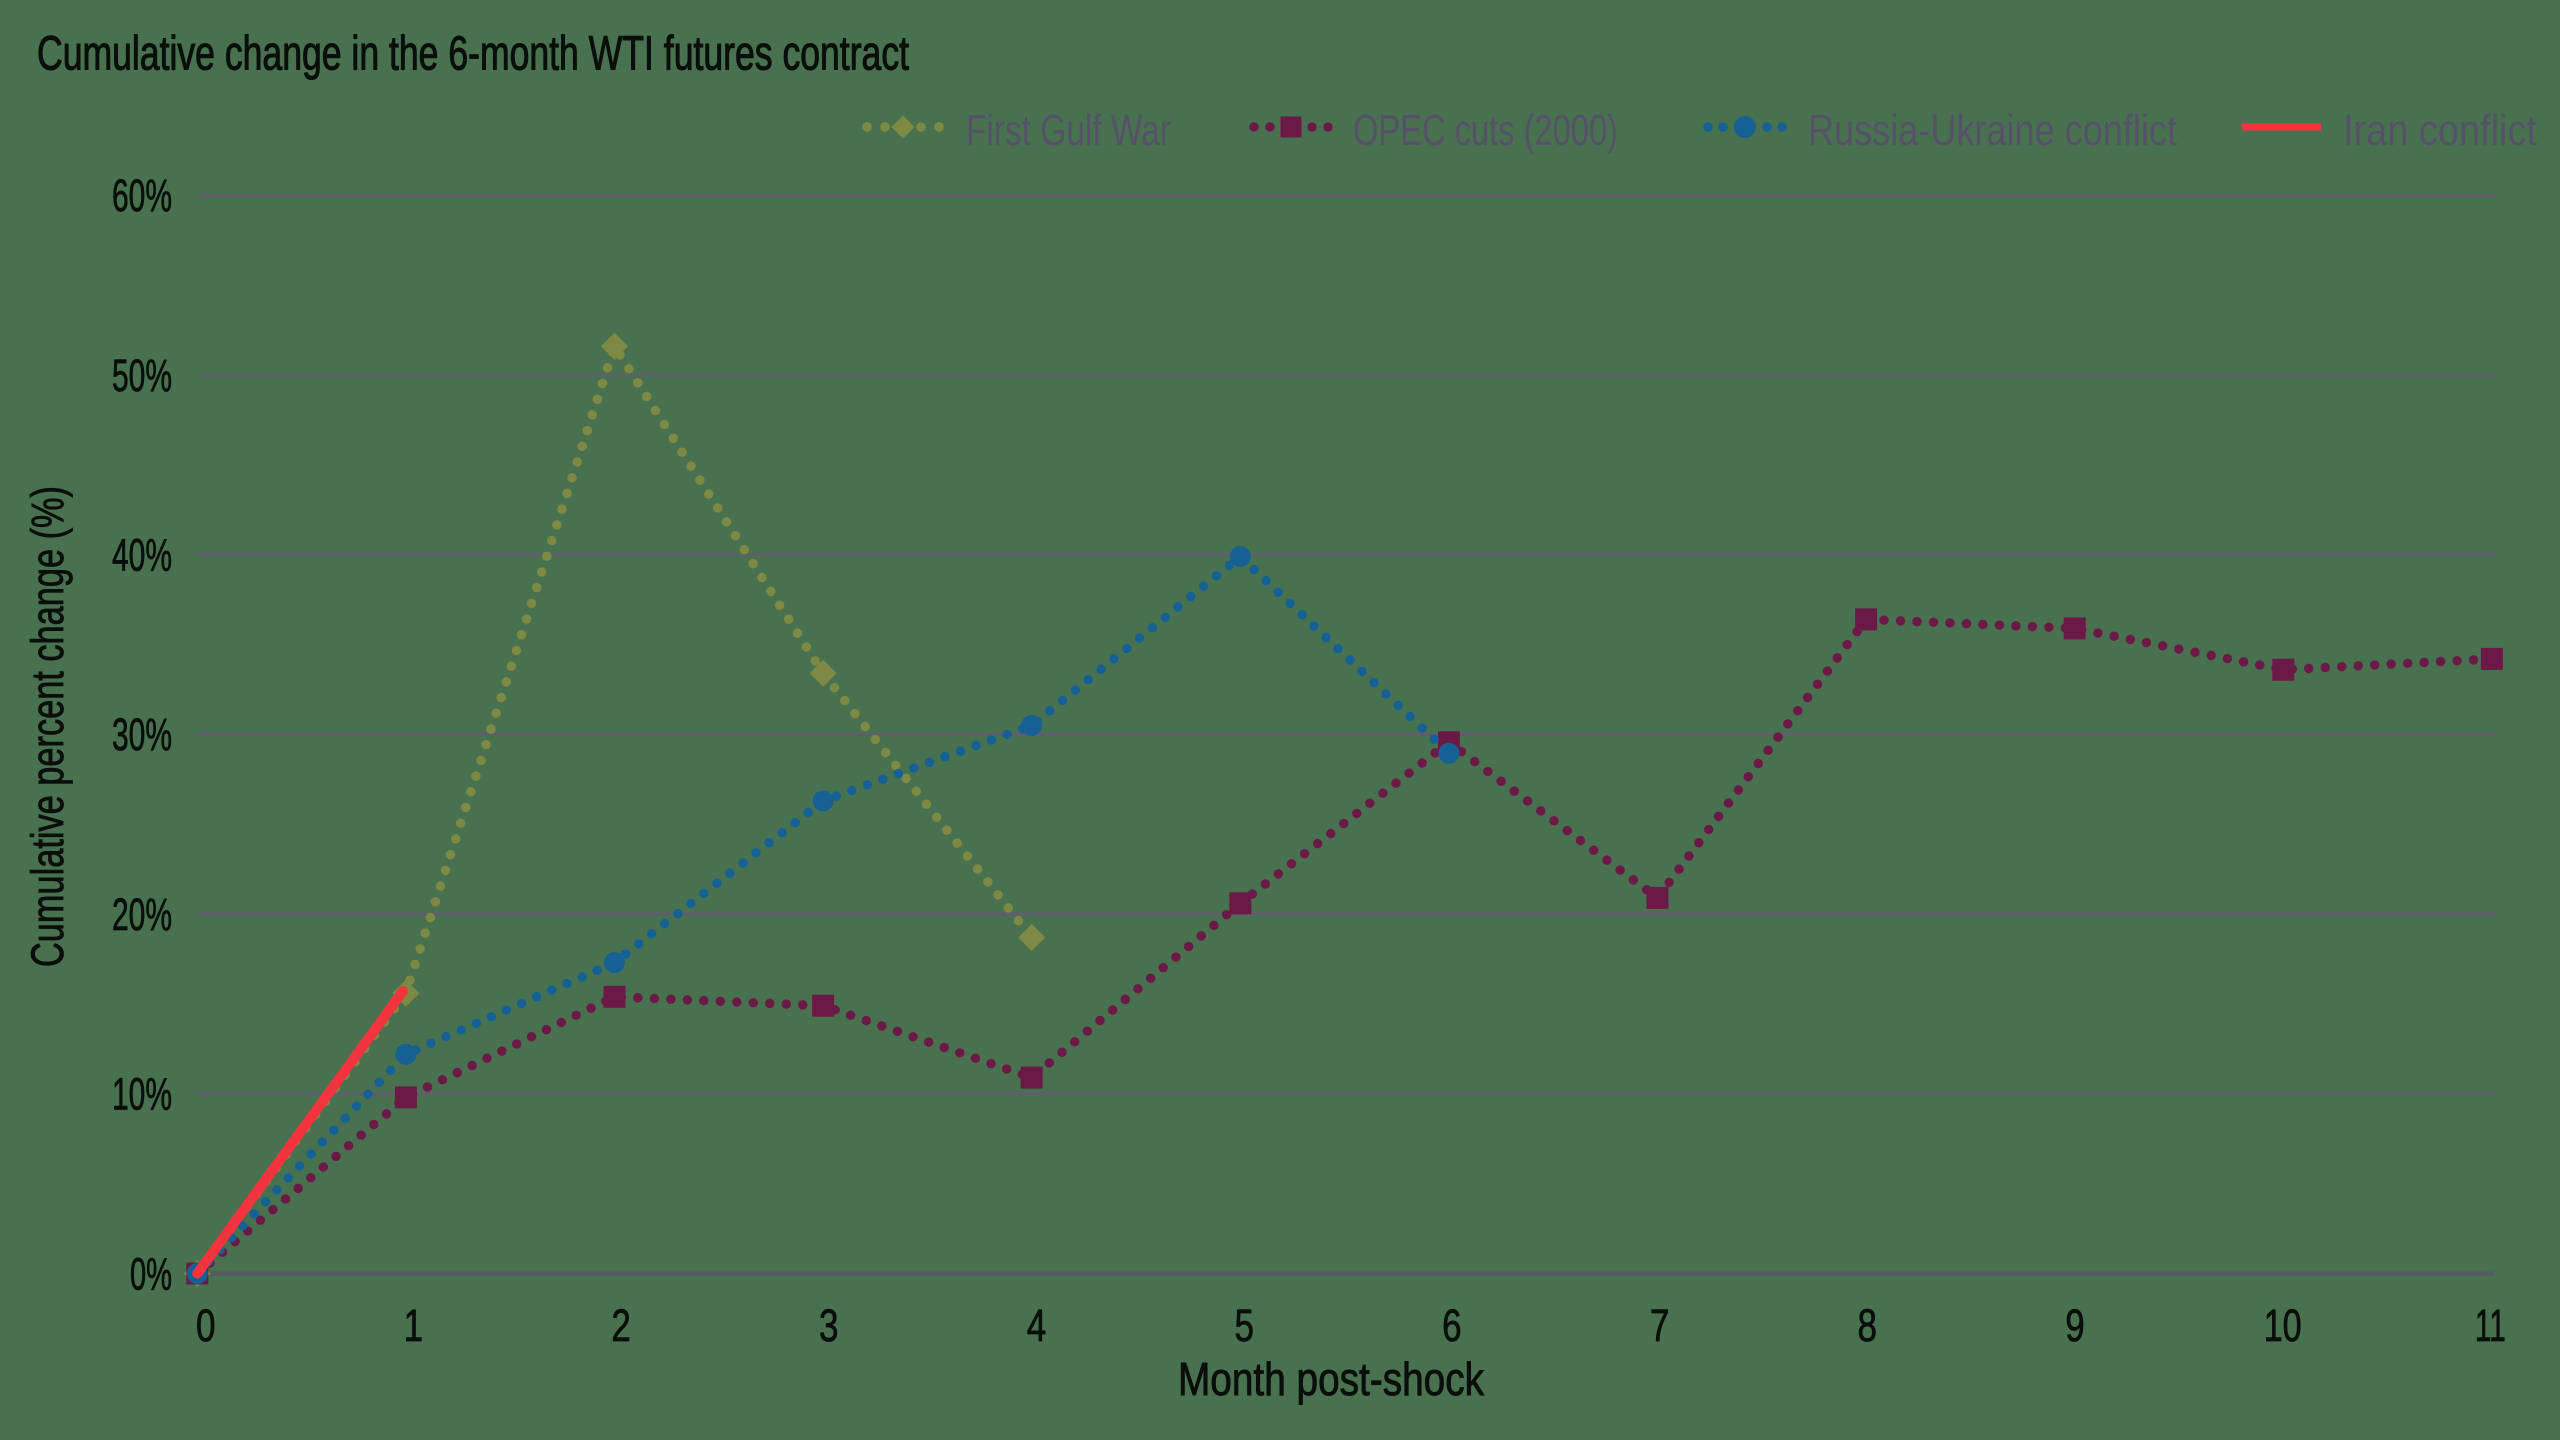  What do you see at coordinates (142, 375) in the screenshot?
I see `svg-text: 50%` at bounding box center [142, 375].